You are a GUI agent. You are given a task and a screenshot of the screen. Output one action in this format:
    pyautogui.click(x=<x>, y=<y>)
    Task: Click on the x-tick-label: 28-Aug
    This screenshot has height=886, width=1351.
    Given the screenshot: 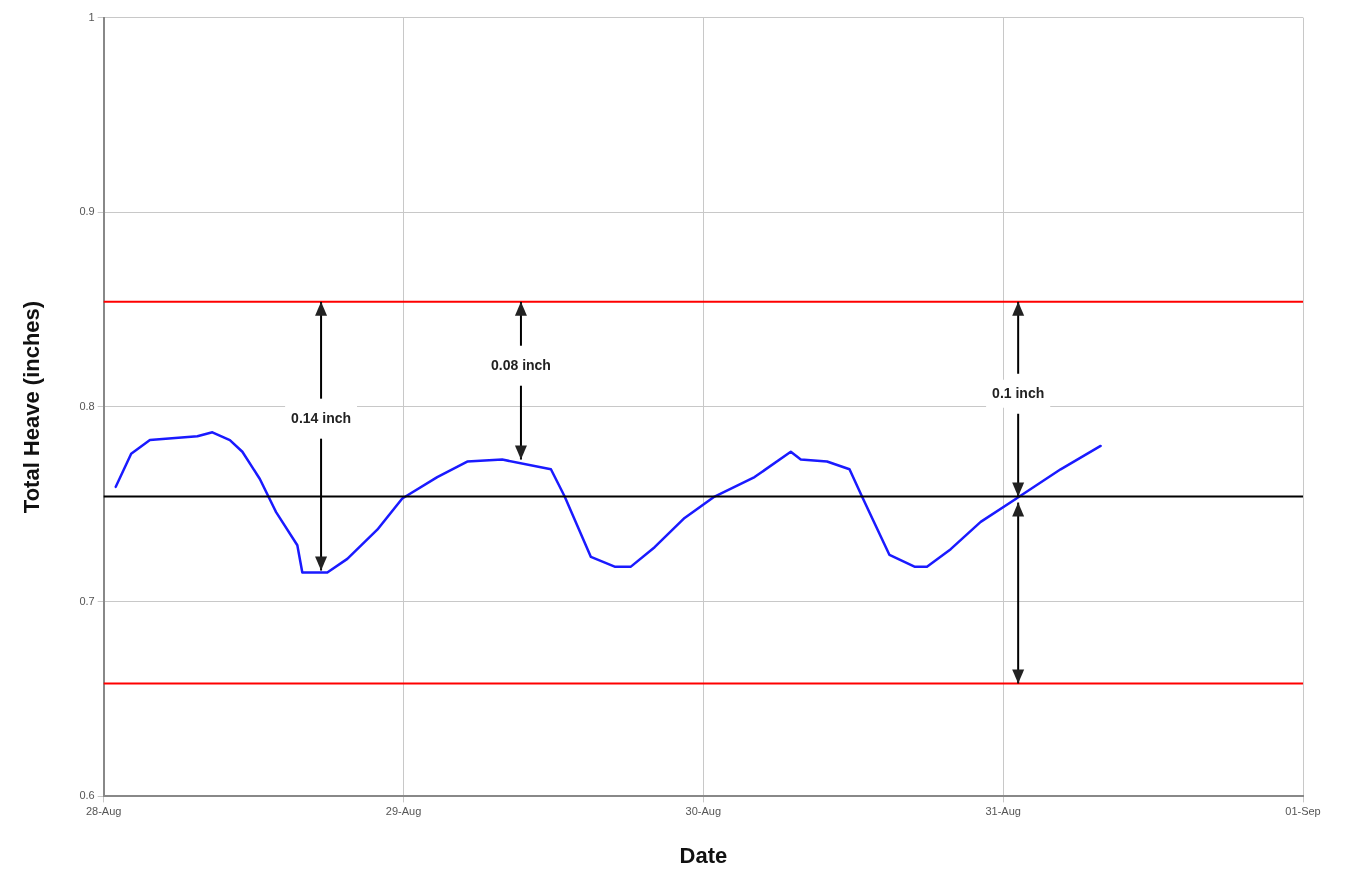 What is the action you would take?
    pyautogui.click(x=103, y=811)
    